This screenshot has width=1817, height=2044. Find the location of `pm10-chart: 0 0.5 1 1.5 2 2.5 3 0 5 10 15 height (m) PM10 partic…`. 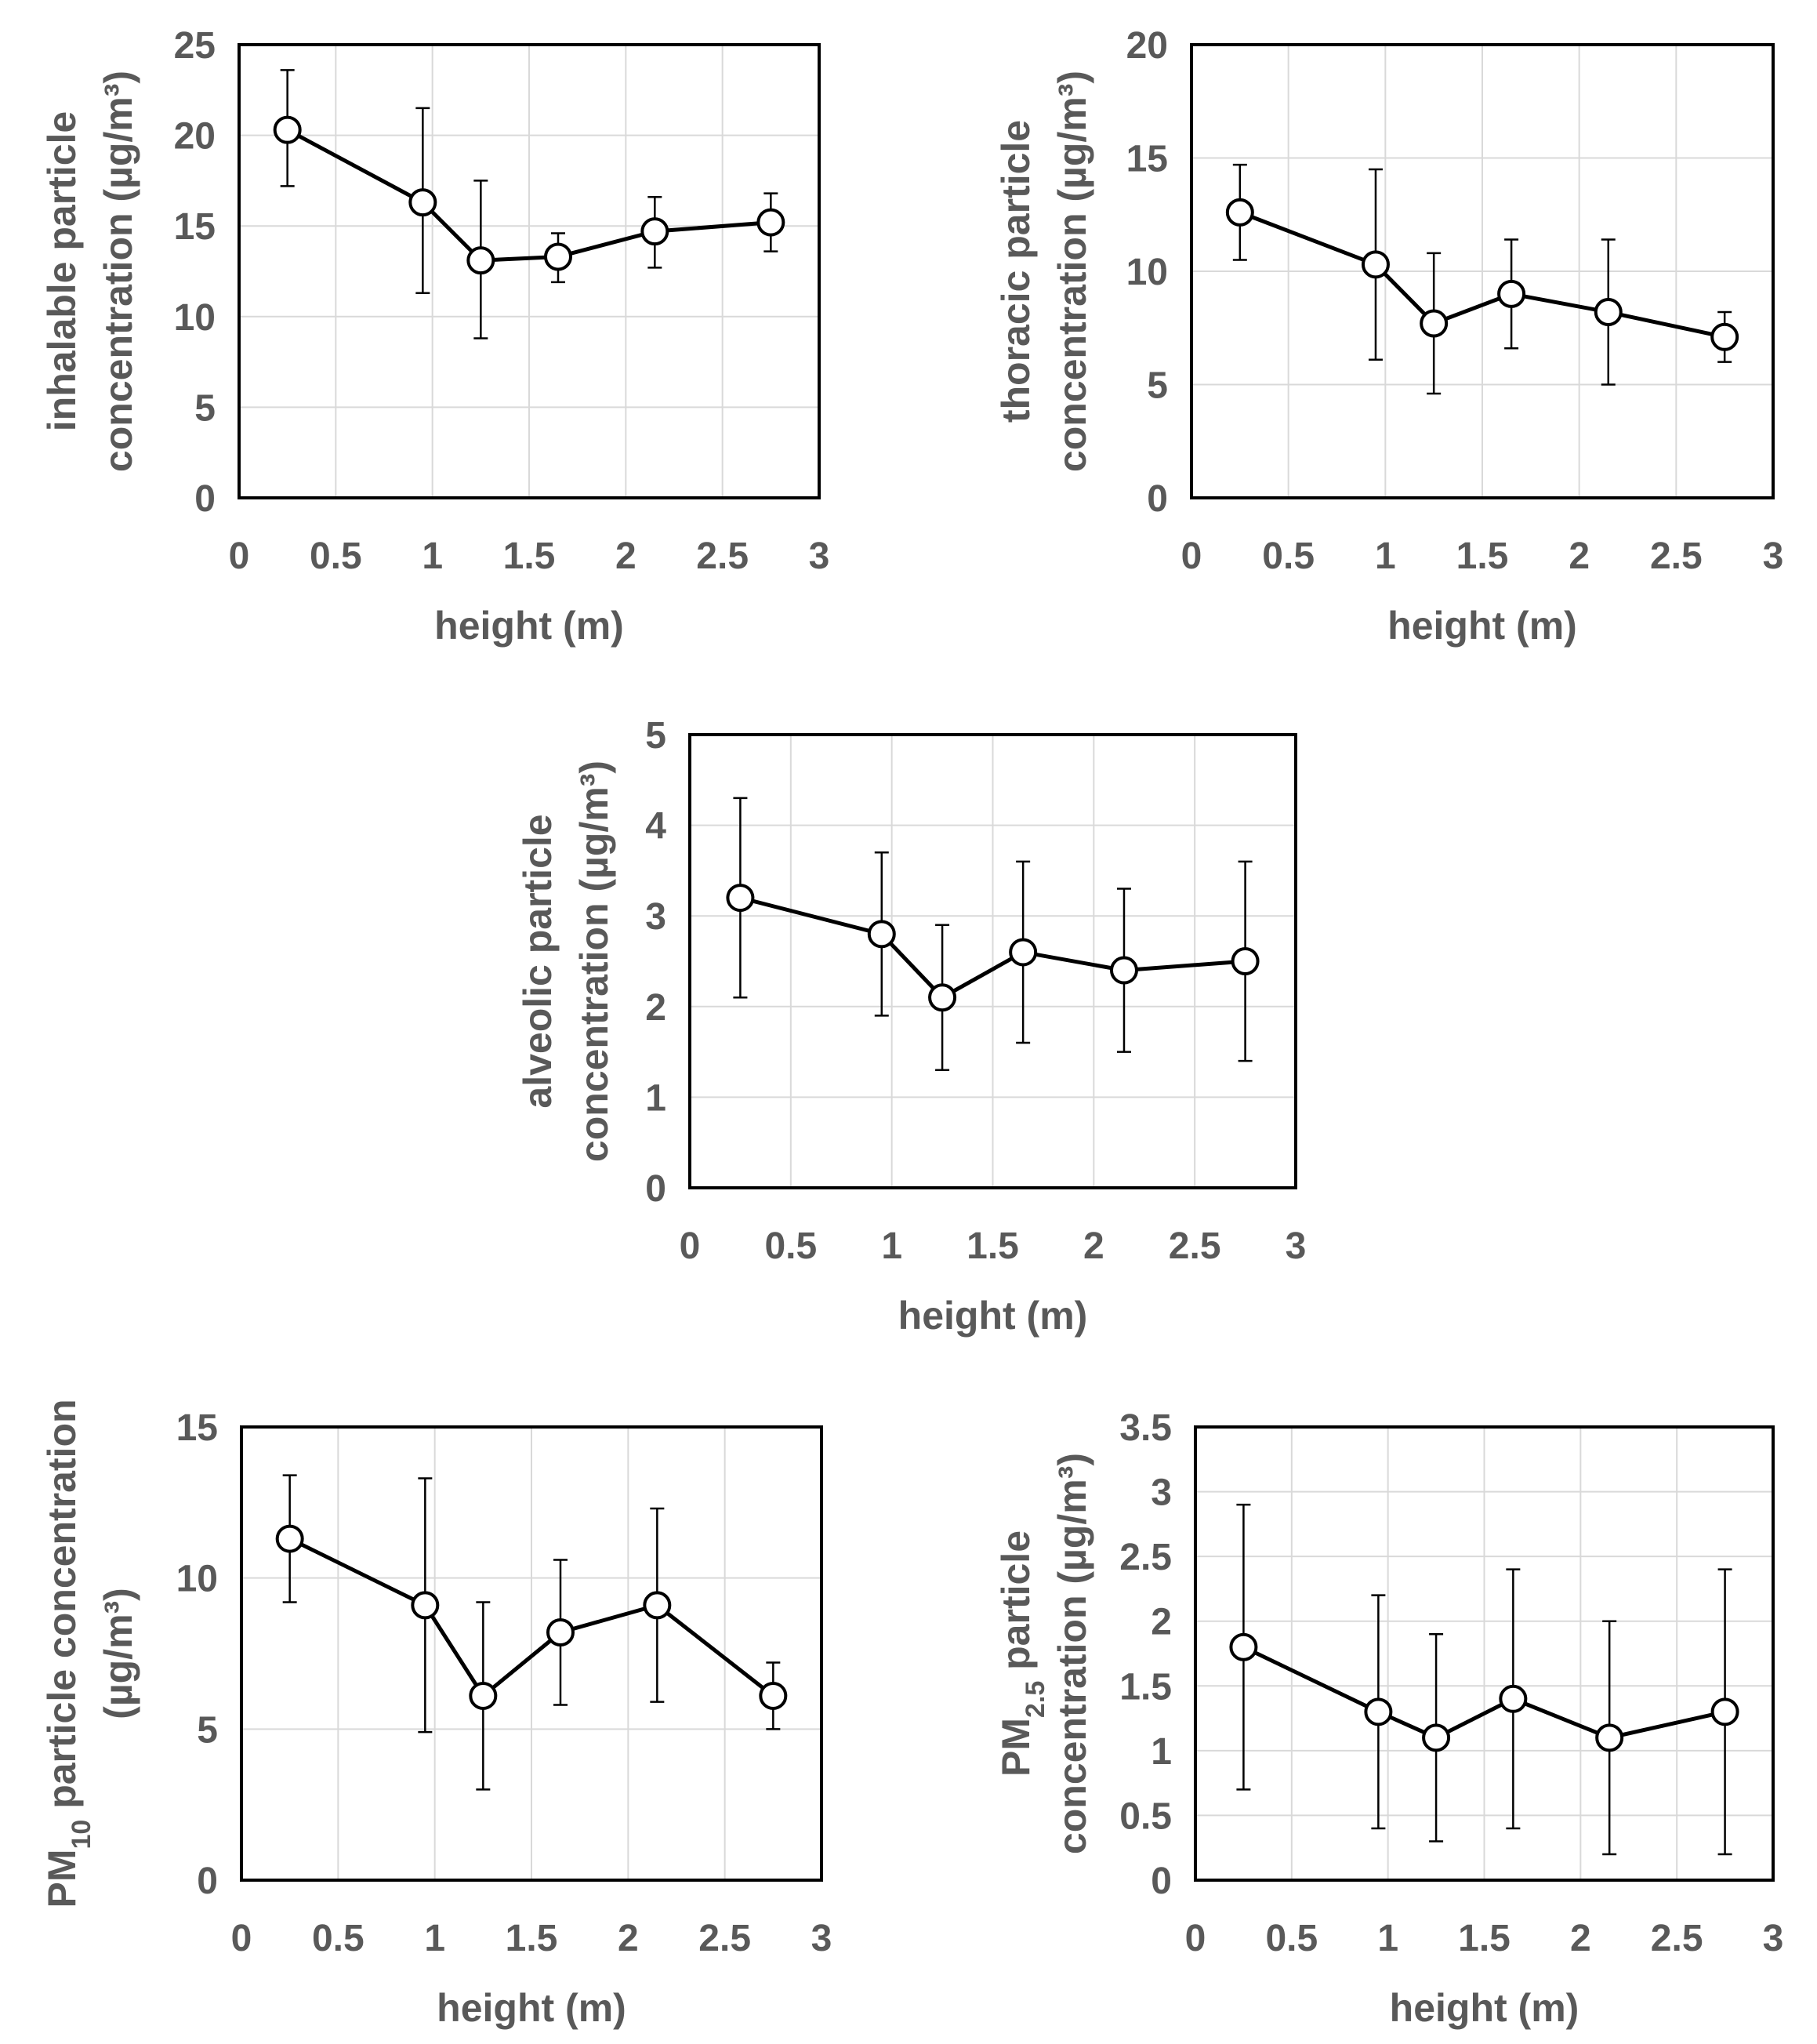

pm10-chart: 0 0.5 1 1.5 2 2.5 3 0 5 10 15 height (m) PM10 partic… is located at coordinates (436, 1714).